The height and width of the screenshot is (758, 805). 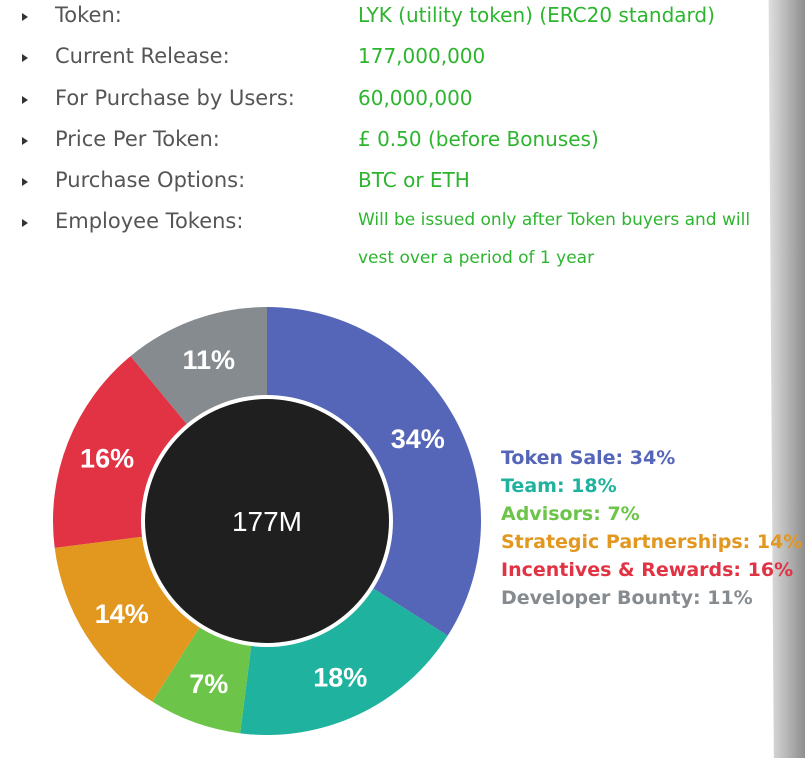 What do you see at coordinates (107, 459) in the screenshot?
I see `slice-label-incentives-rewards: 16%` at bounding box center [107, 459].